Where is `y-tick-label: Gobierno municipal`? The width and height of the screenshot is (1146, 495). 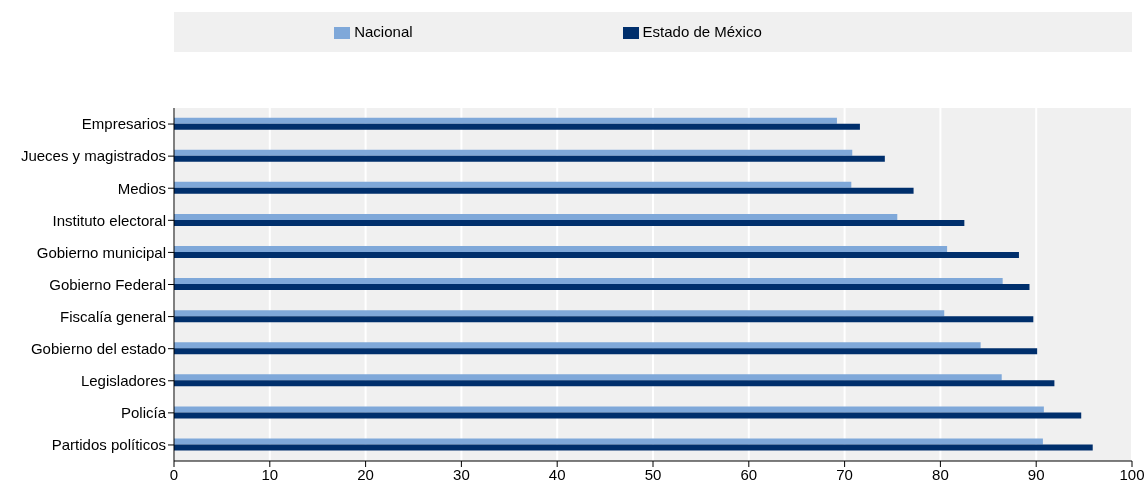
y-tick-label: Gobierno municipal is located at coordinates (101, 252).